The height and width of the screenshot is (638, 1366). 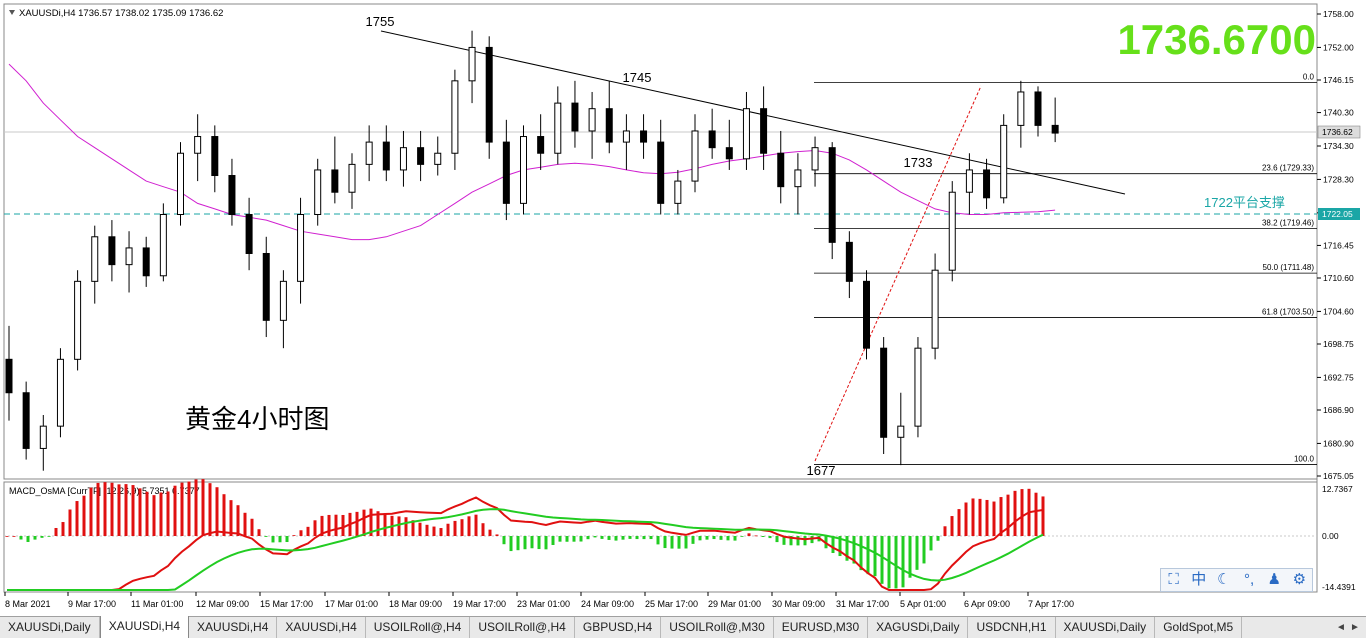 I want to click on tab-goldspot-m5: GoldSpot,M5, so click(x=1199, y=627).